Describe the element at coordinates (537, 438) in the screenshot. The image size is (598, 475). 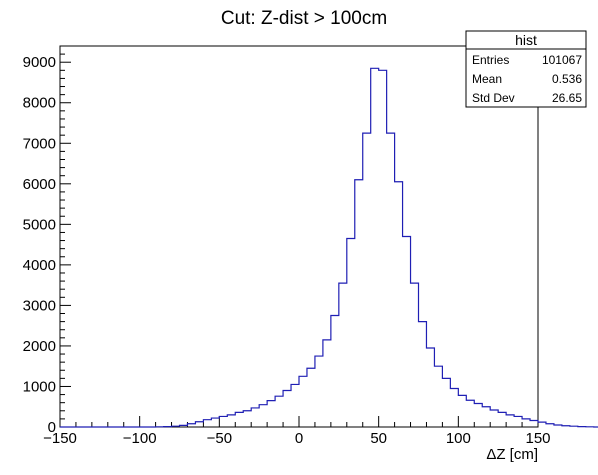
I see `x-tick-label: 150` at that location.